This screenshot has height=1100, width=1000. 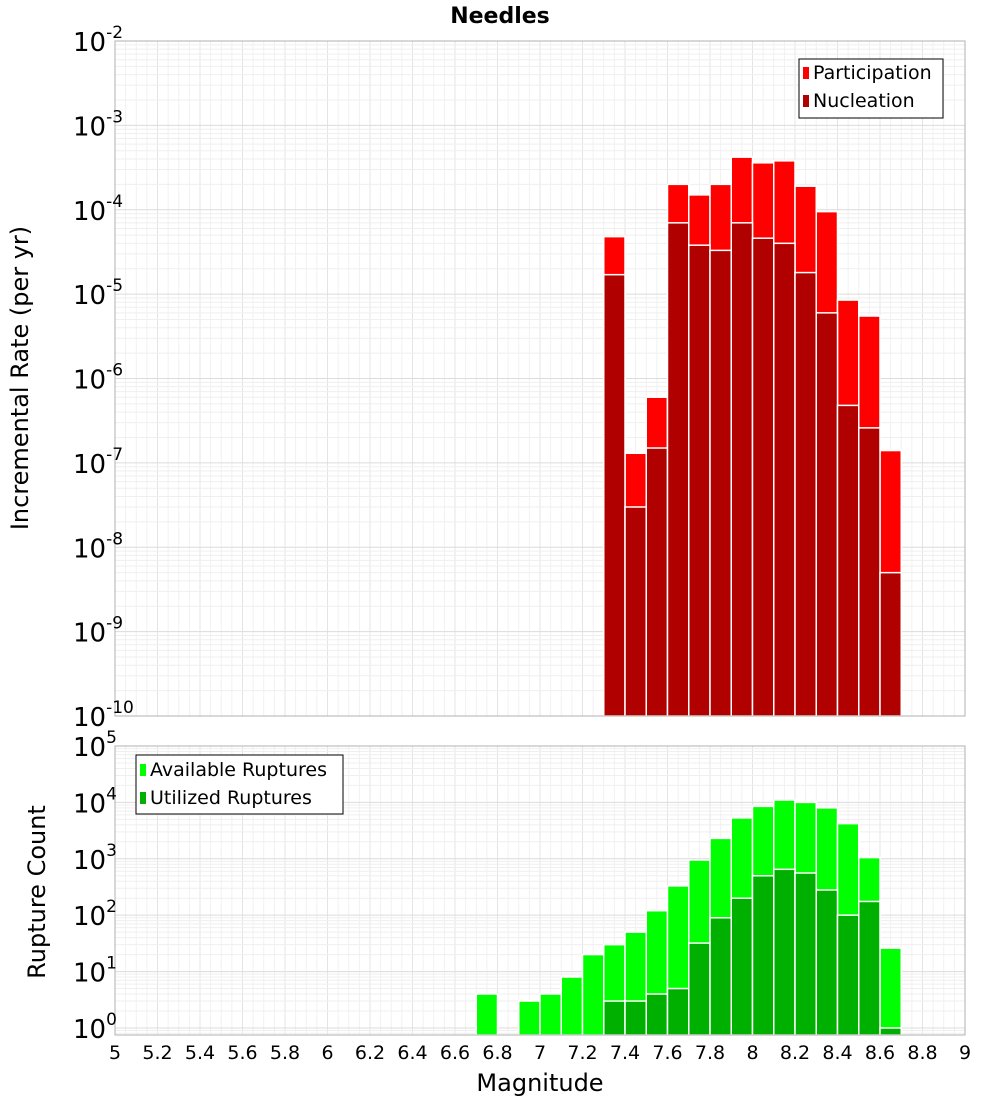 I want to click on top-y-tick-label: 10⁻⁹, so click(x=98, y=631).